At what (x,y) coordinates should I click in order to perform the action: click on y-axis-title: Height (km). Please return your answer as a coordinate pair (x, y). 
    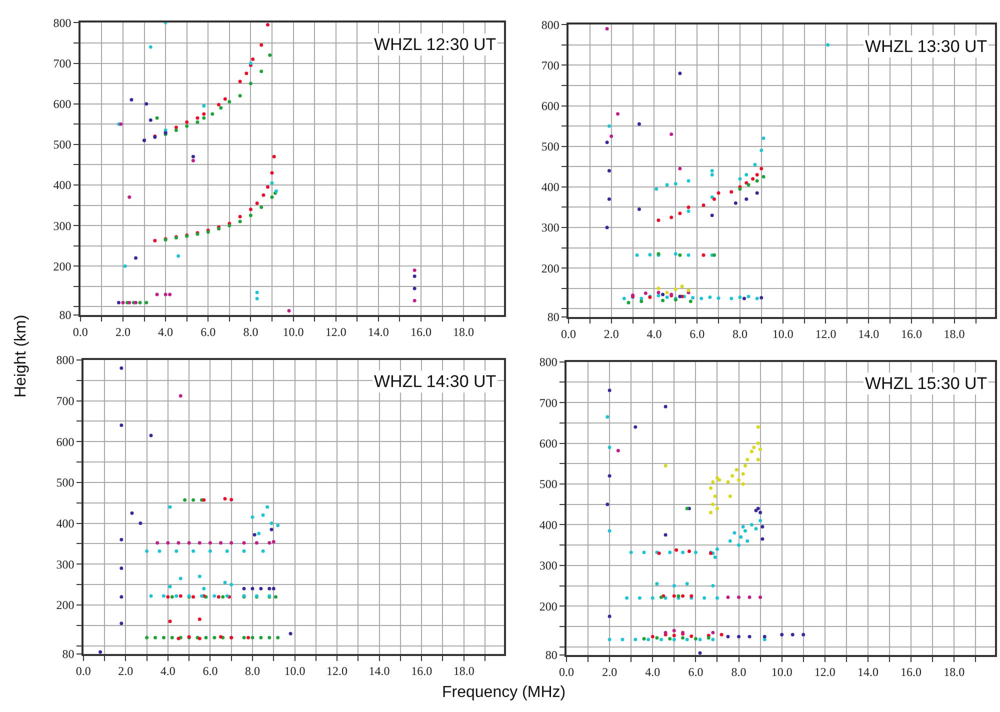
    Looking at the image, I should click on (21, 356).